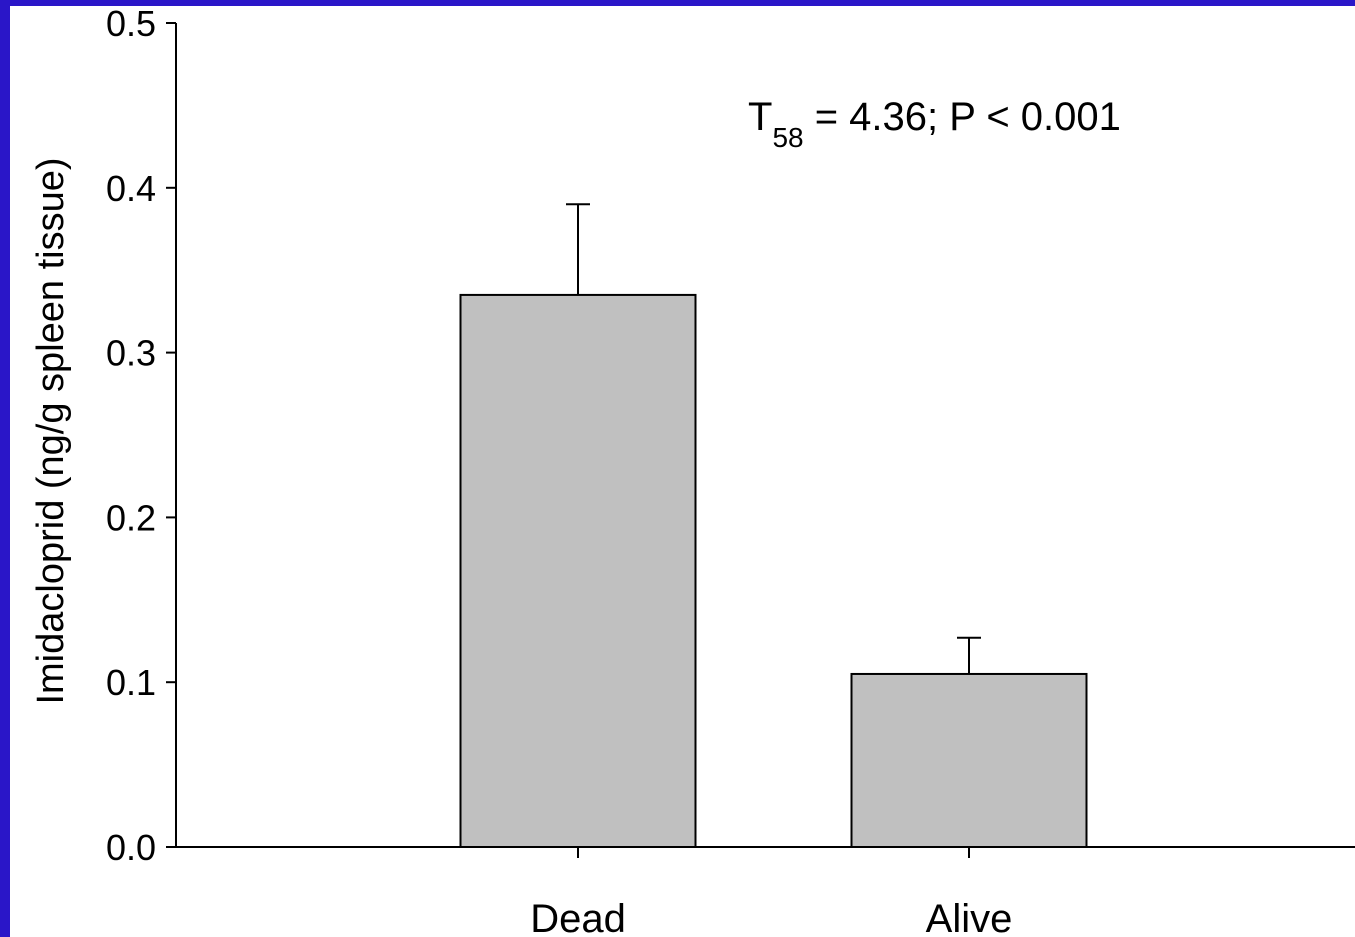 Image resolution: width=1355 pixels, height=937 pixels. I want to click on x-category-label-alive: Alive, so click(969, 917).